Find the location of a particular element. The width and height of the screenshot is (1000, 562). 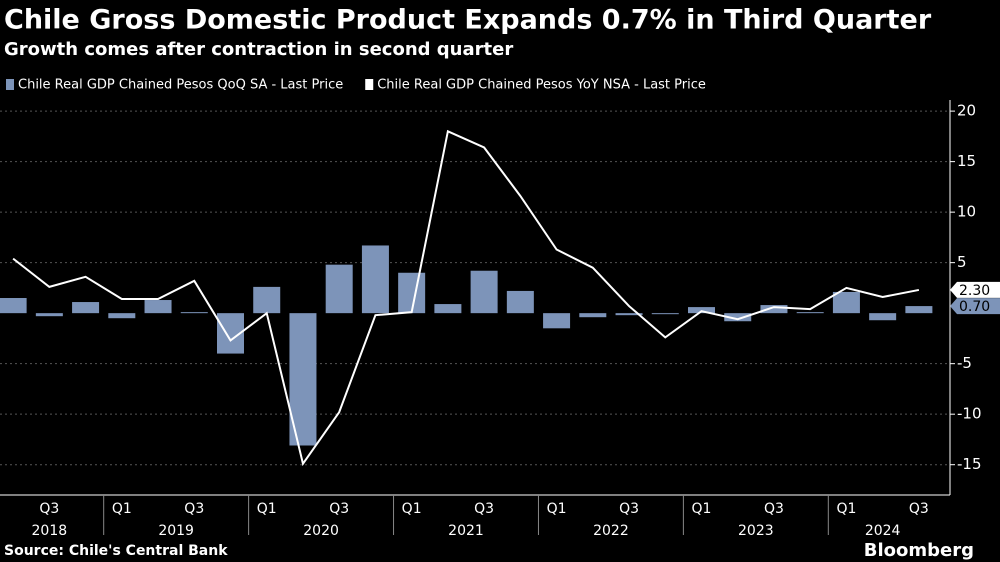

y-tick-label: 10 is located at coordinates (966, 212).